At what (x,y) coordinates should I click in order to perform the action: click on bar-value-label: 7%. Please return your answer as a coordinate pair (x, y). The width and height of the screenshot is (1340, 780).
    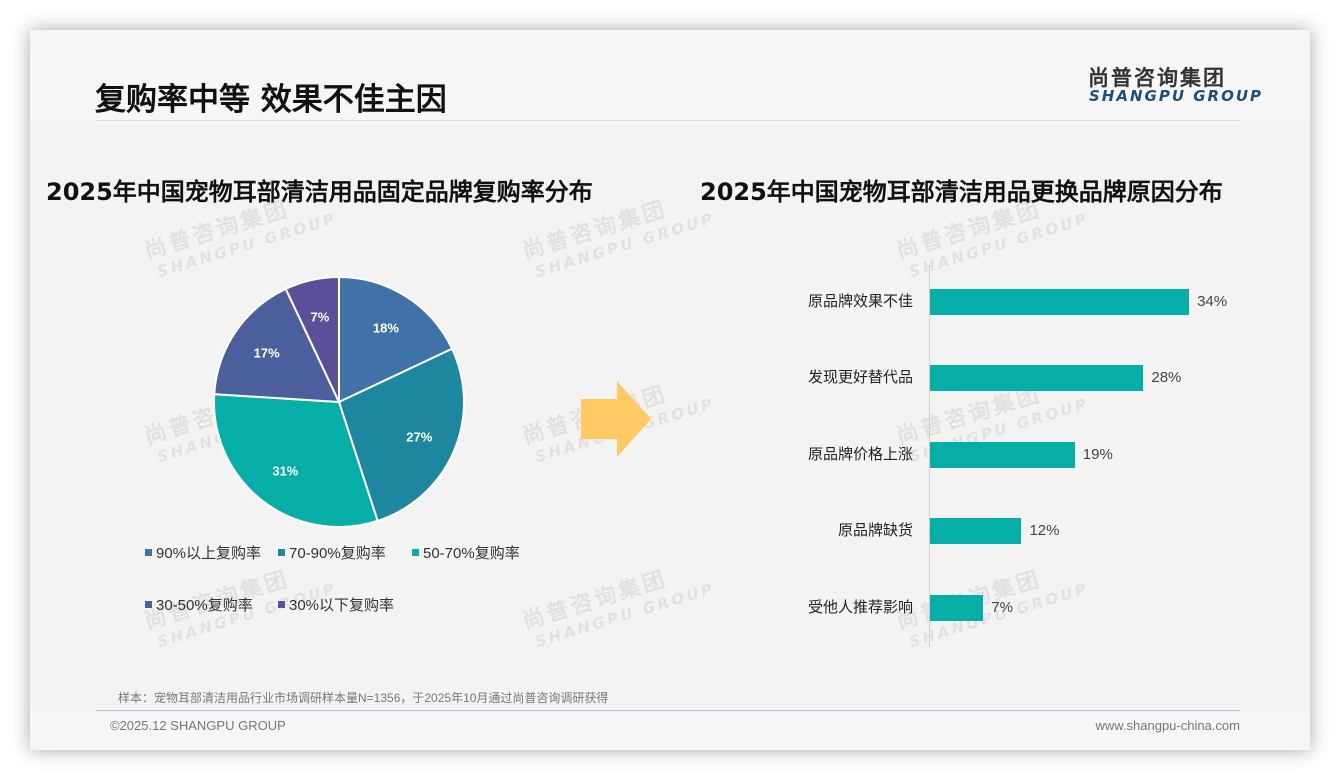
    Looking at the image, I should click on (1002, 607).